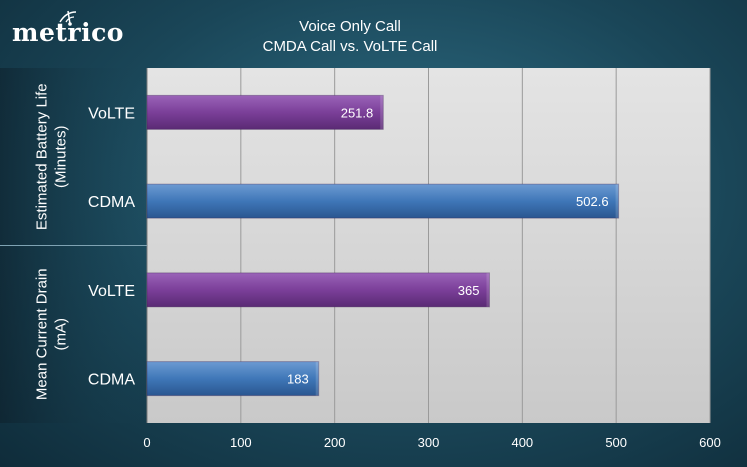  Describe the element at coordinates (241, 442) in the screenshot. I see `x-tick-label: 100` at that location.